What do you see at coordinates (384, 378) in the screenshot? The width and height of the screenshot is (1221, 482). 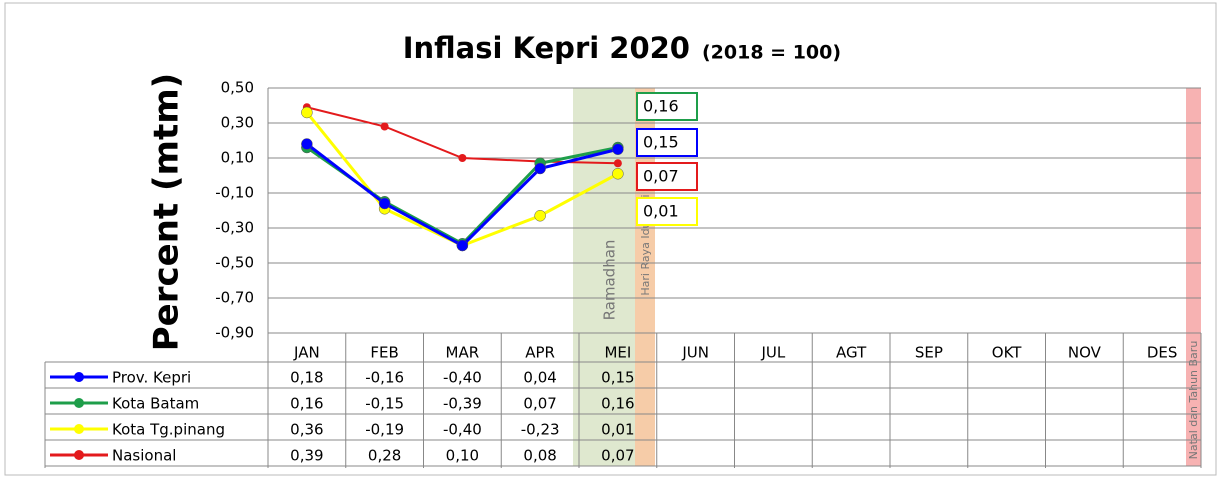 I see `table-value: -0,16` at bounding box center [384, 378].